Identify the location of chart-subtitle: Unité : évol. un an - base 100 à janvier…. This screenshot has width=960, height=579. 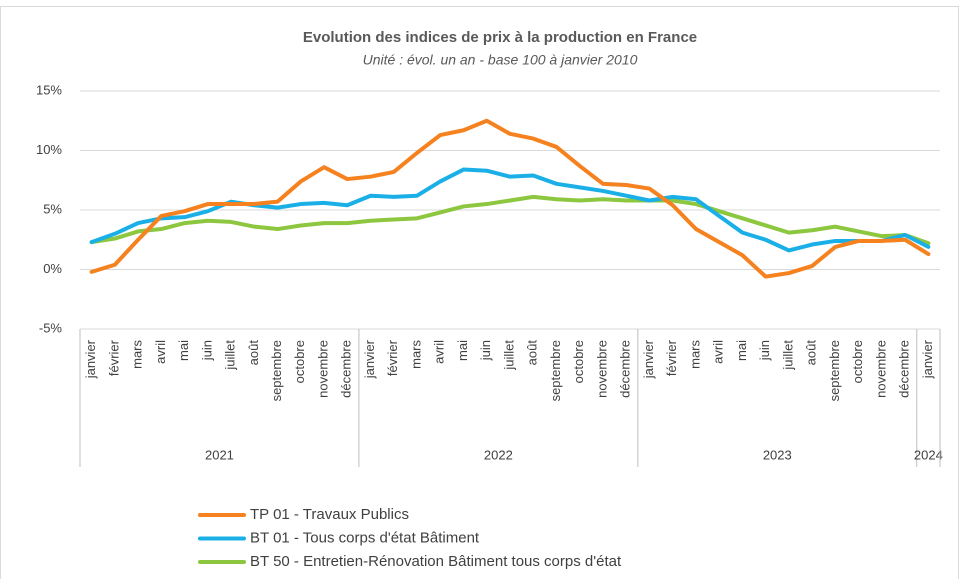
(500, 60).